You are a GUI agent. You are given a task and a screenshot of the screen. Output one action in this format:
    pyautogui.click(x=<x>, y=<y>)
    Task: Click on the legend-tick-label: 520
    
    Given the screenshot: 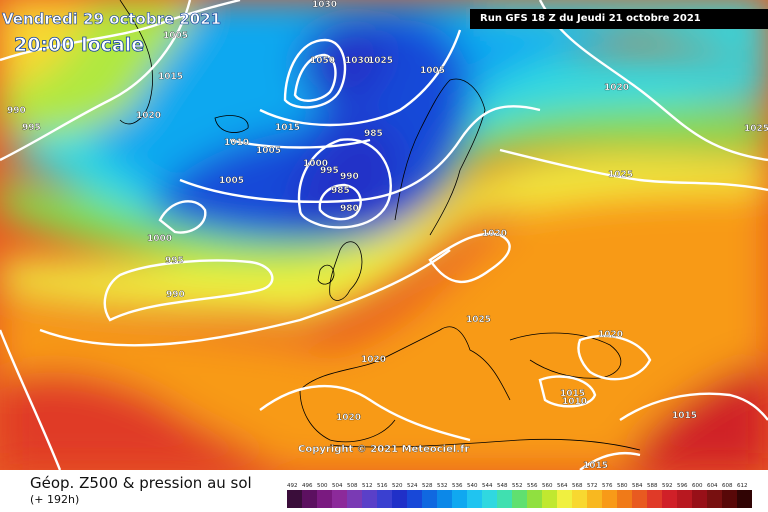 What is the action you would take?
    pyautogui.click(x=397, y=486)
    